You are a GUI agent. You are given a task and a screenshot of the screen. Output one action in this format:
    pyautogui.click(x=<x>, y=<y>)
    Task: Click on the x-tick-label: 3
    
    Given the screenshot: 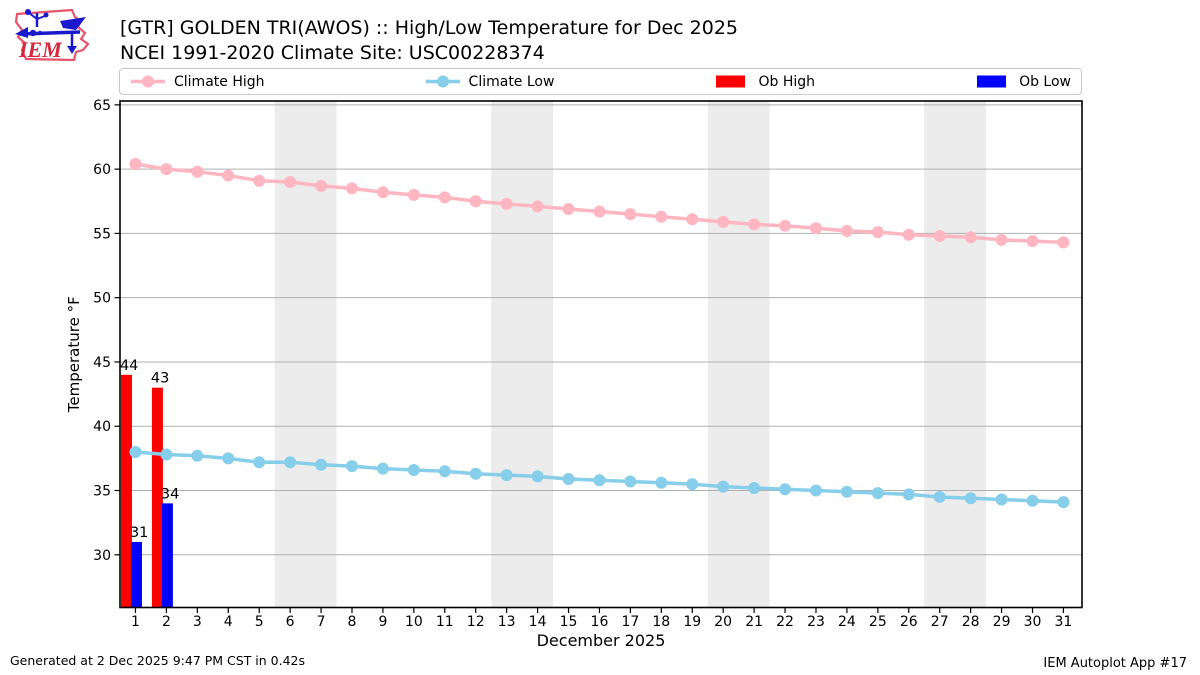 What is the action you would take?
    pyautogui.click(x=197, y=622)
    